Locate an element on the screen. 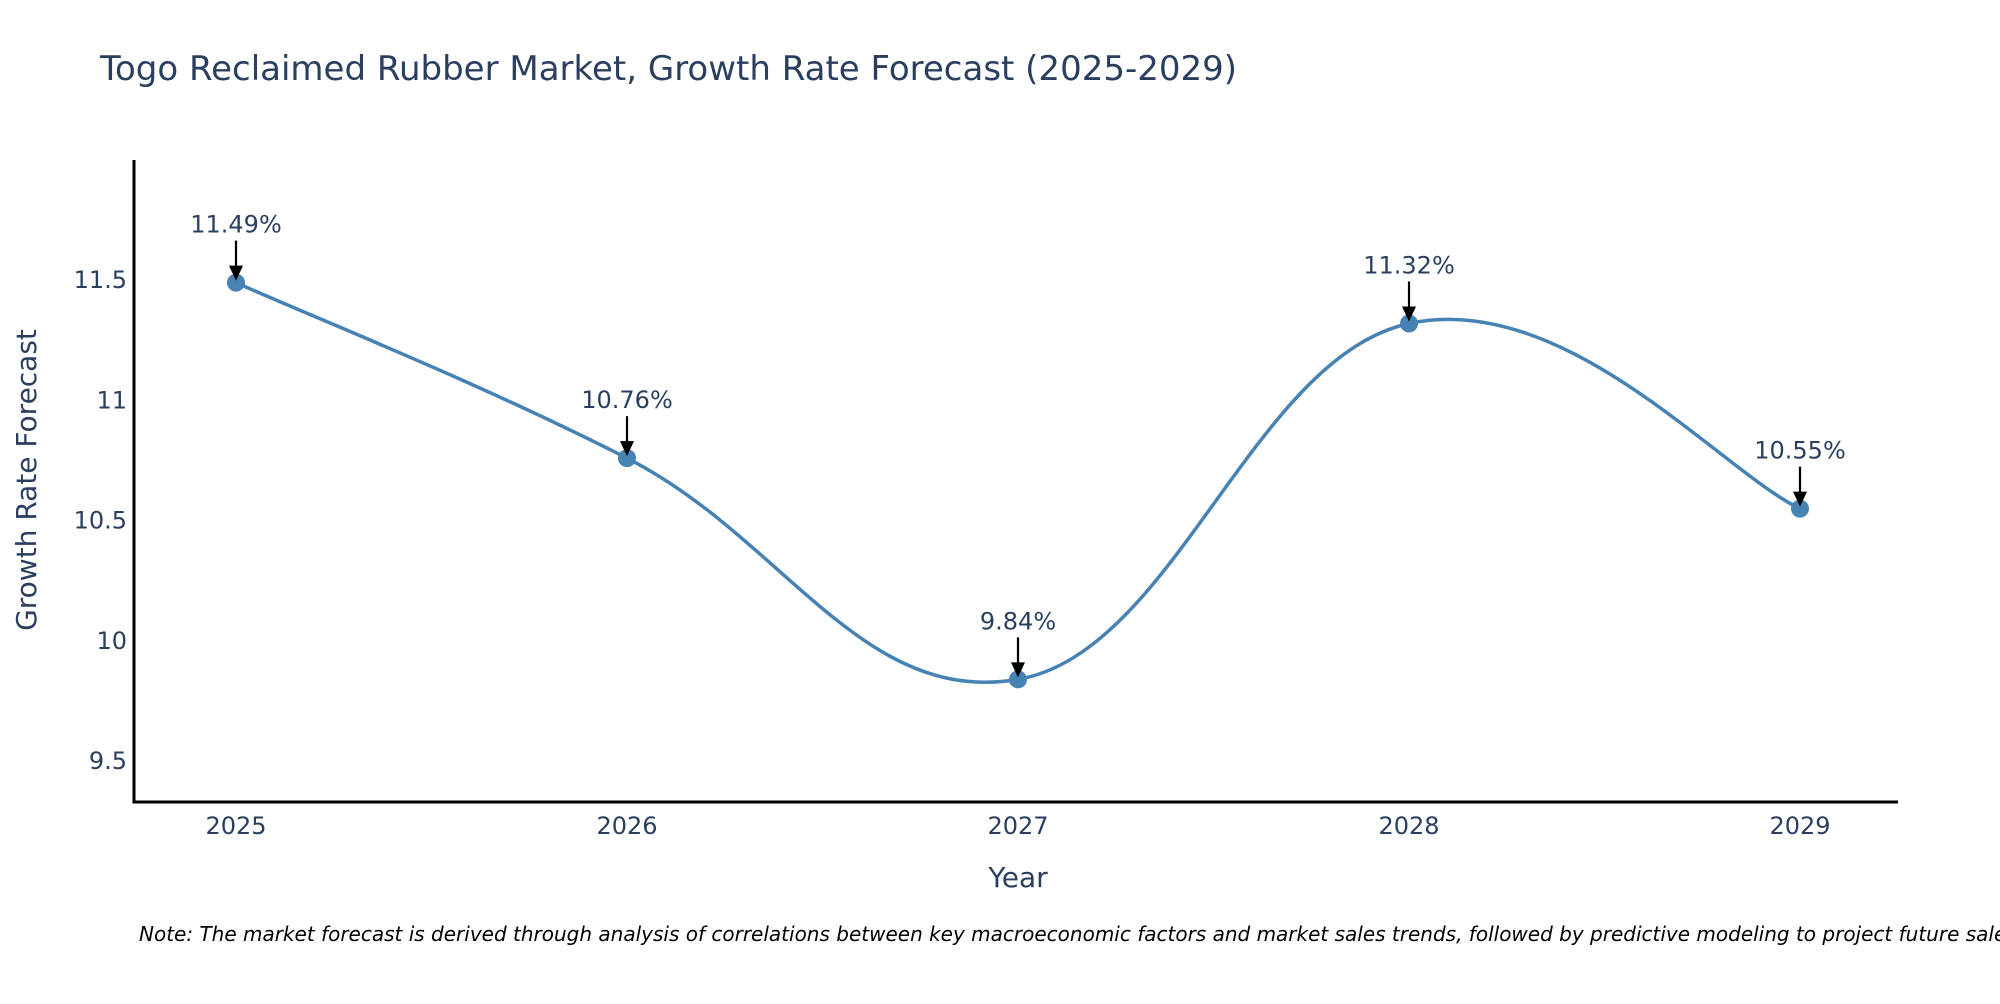  x-tick-label: 2027 is located at coordinates (1017, 826).